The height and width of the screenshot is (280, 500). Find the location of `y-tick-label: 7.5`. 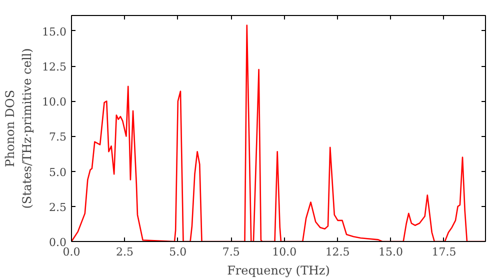

y-tick-label: 7.5 is located at coordinates (58, 137).